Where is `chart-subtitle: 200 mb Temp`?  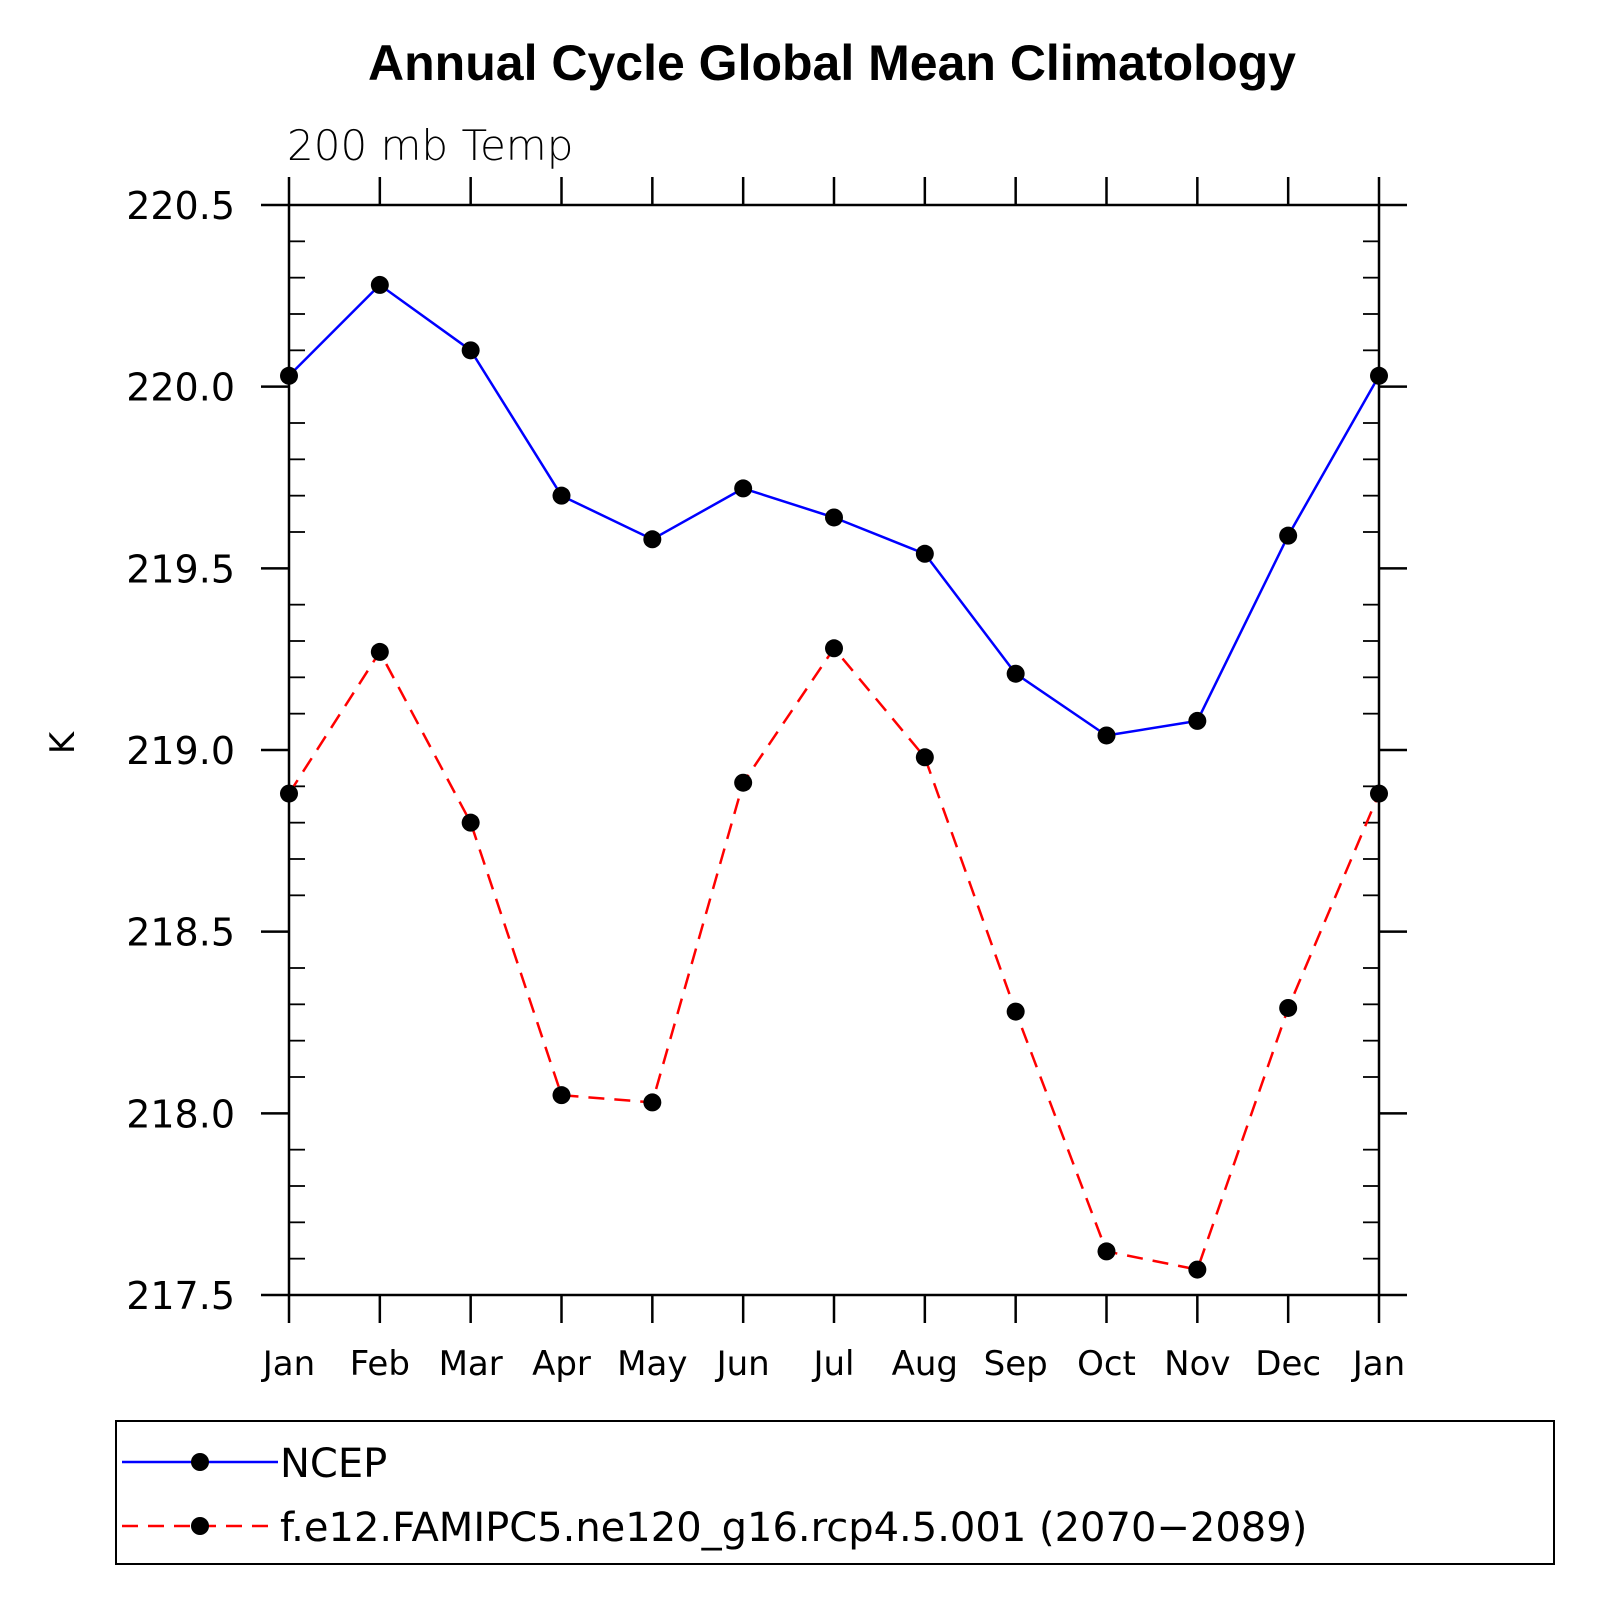 chart-subtitle: 200 mb Temp is located at coordinates (430, 145).